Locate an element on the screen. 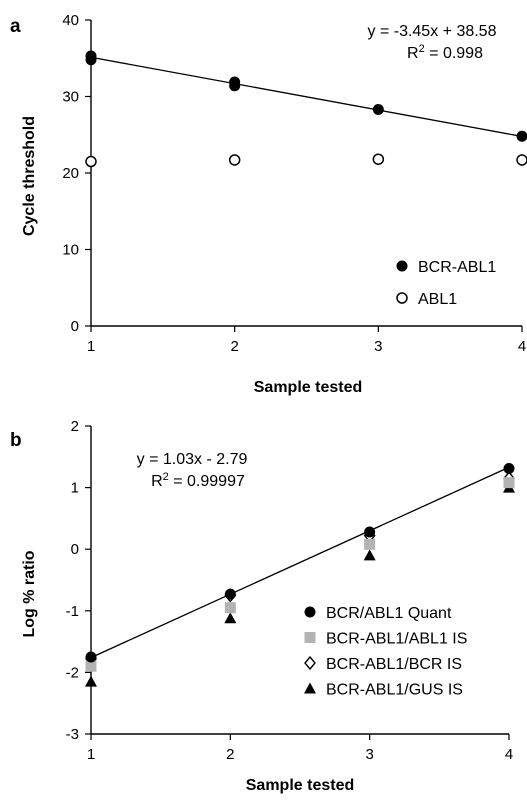 The image size is (527, 802). panel-a-x-tick-label: 4 is located at coordinates (522, 346).